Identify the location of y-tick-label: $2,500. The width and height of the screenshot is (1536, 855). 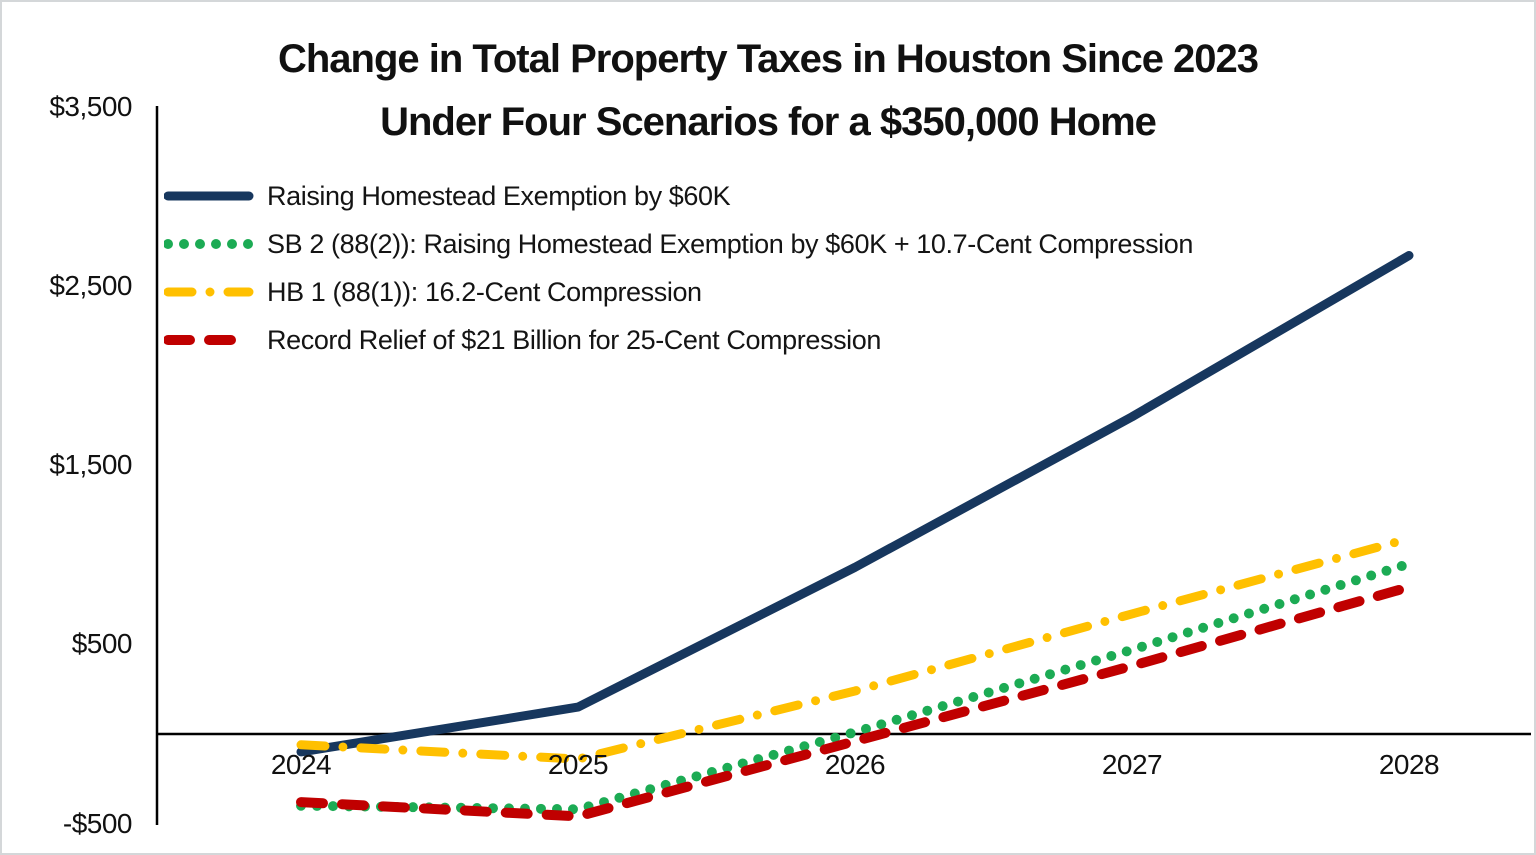
(90, 285).